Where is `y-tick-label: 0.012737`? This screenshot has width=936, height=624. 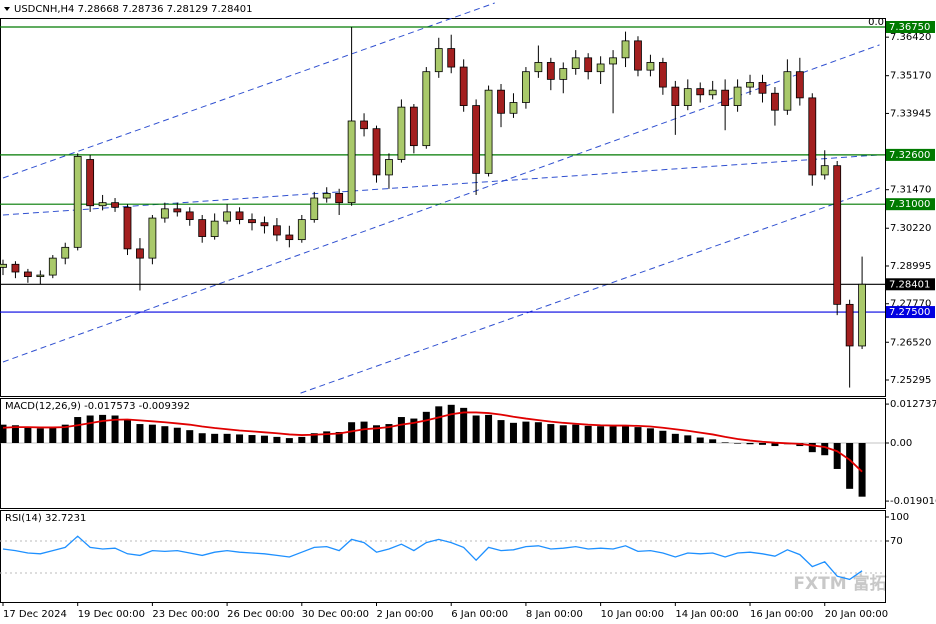 y-tick-label: 0.012737 is located at coordinates (913, 404).